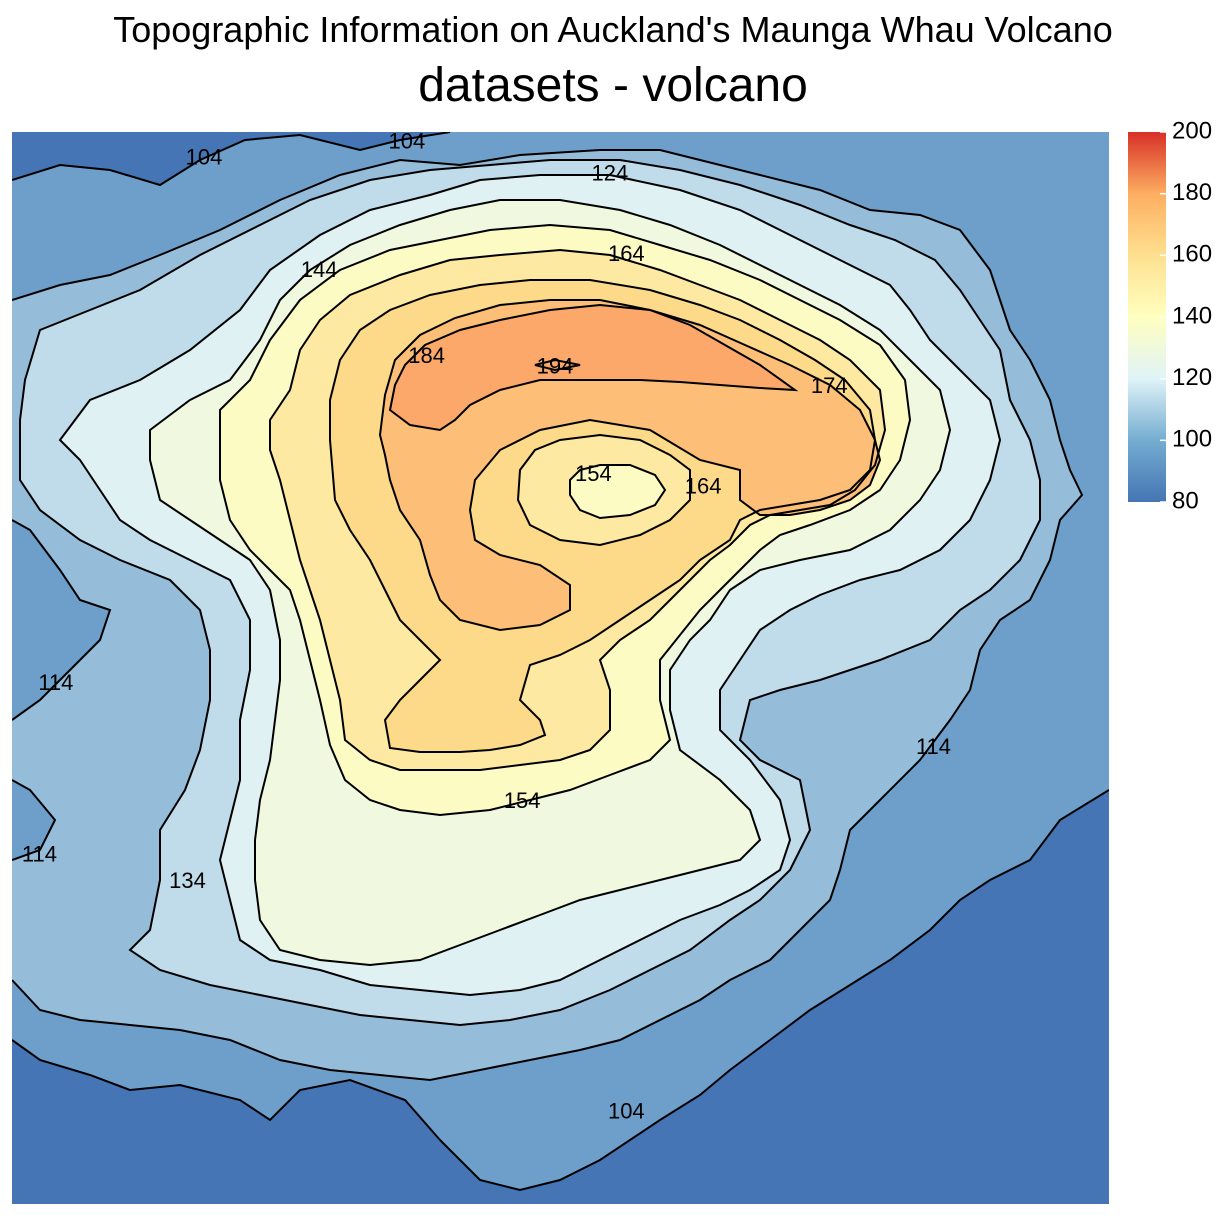 Image resolution: width=1226 pixels, height=1226 pixels. I want to click on legend-tick-label-160: 160, so click(1192, 254).